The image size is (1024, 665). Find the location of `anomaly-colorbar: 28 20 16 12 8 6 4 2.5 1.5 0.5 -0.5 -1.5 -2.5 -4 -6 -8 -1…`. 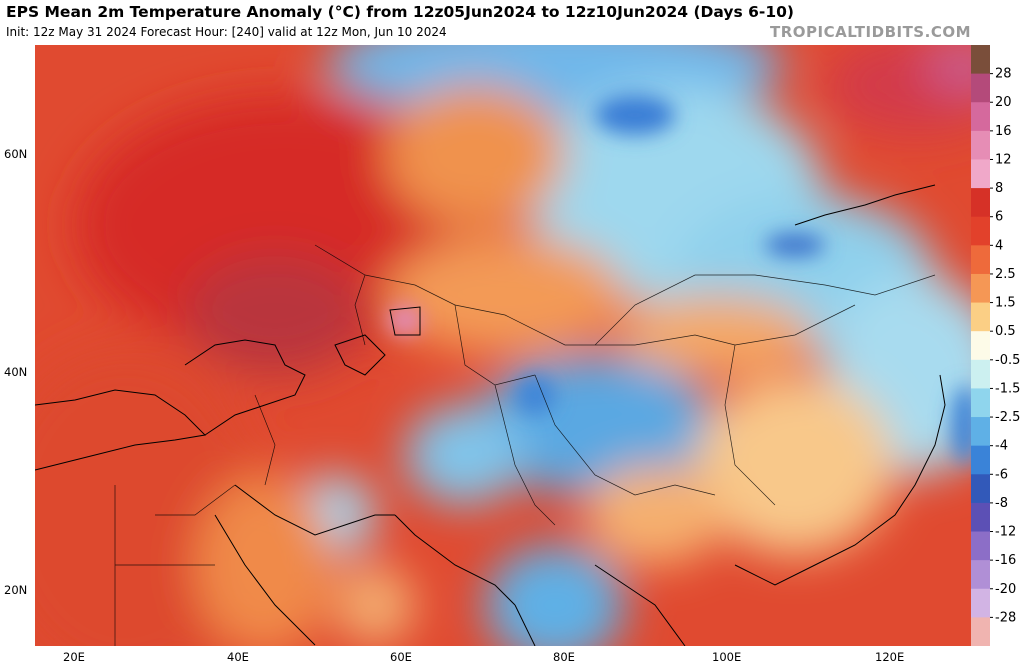

anomaly-colorbar: 28 20 16 12 8 6 4 2.5 1.5 0.5 -0.5 -1.5 -2.5 -4 -6 -8 -1… is located at coordinates (995, 345).